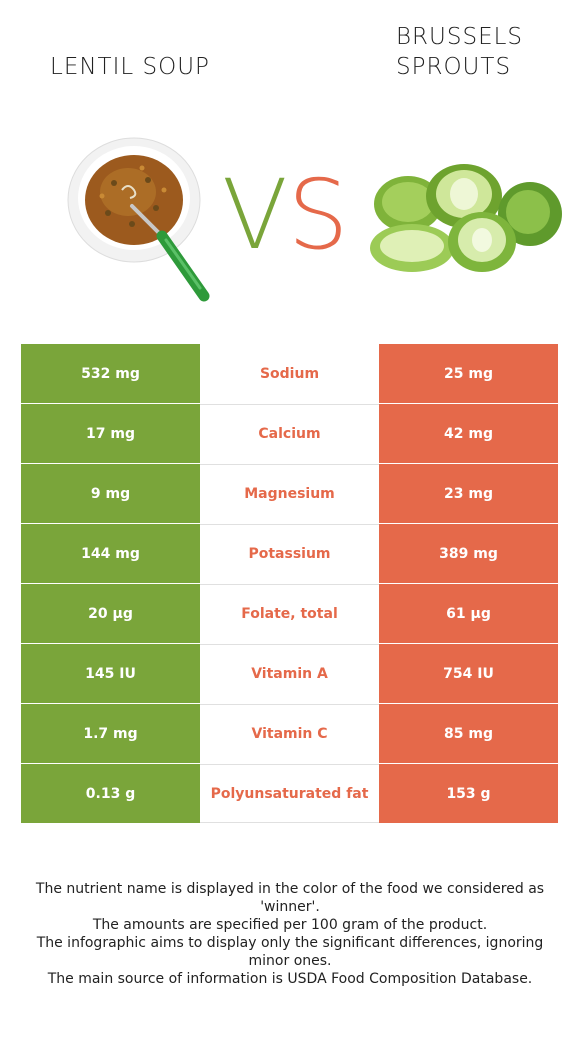 The height and width of the screenshot is (1054, 580). What do you see at coordinates (468, 733) in the screenshot?
I see `brussels-sprouts-value: 85 mg` at bounding box center [468, 733].